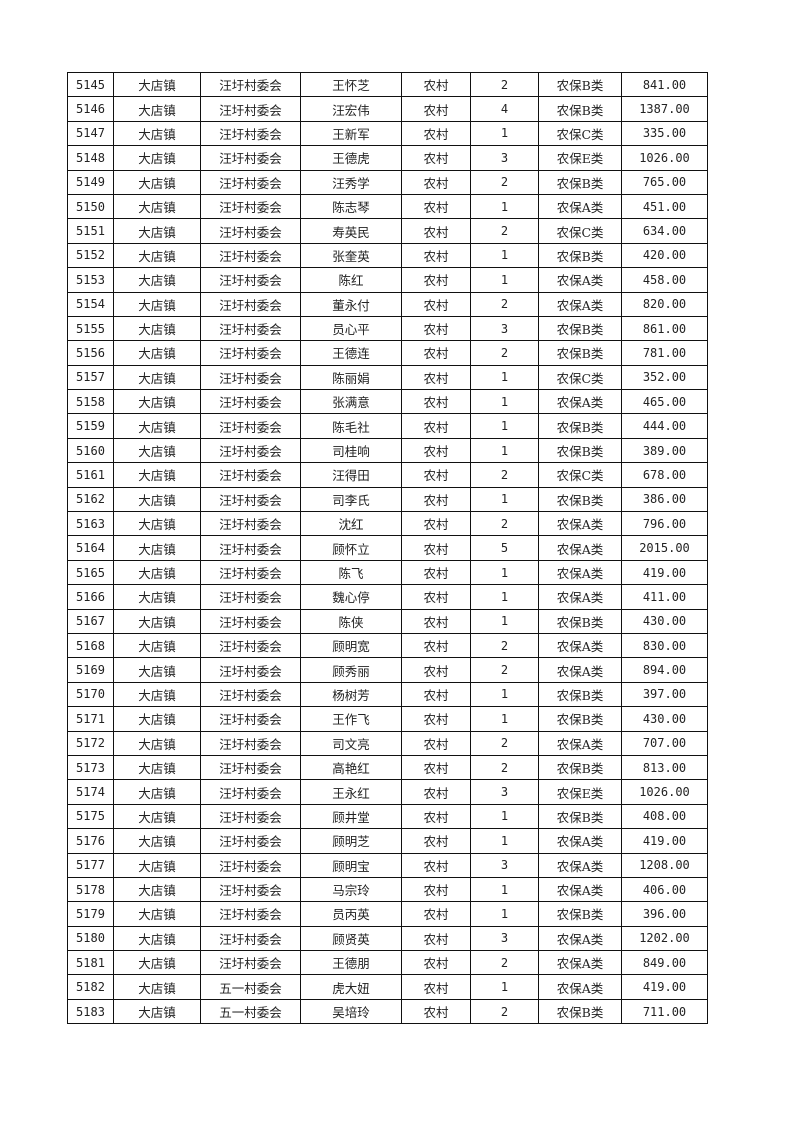 The image size is (793, 1122). I want to click on id-cell: 5159, so click(90, 426).